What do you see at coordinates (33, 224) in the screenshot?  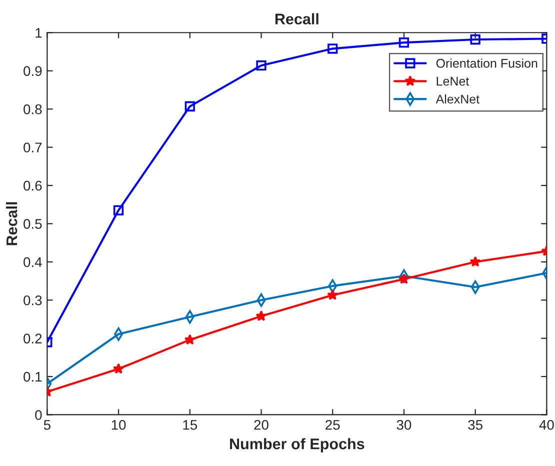 I see `y-tick-label: 0.5` at bounding box center [33, 224].